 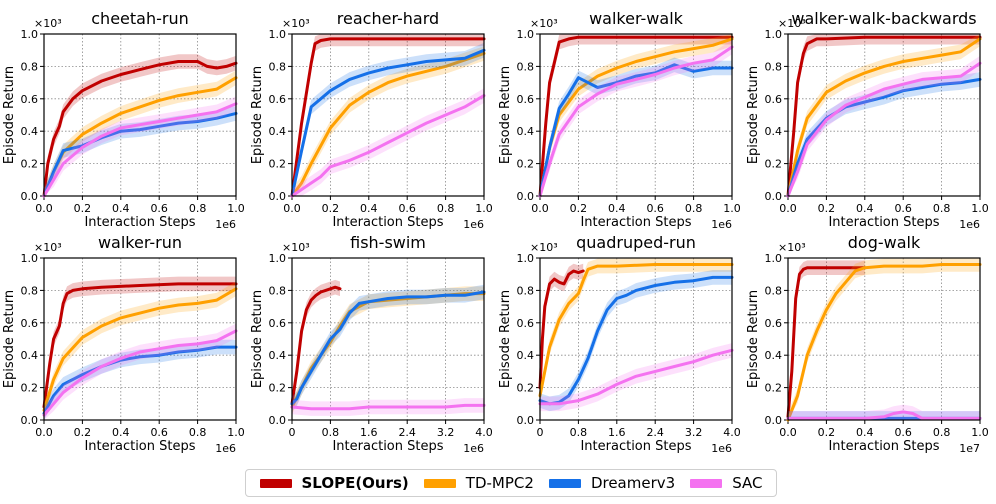 What do you see at coordinates (636, 18) in the screenshot?
I see `chart-title: walker-walk` at bounding box center [636, 18].